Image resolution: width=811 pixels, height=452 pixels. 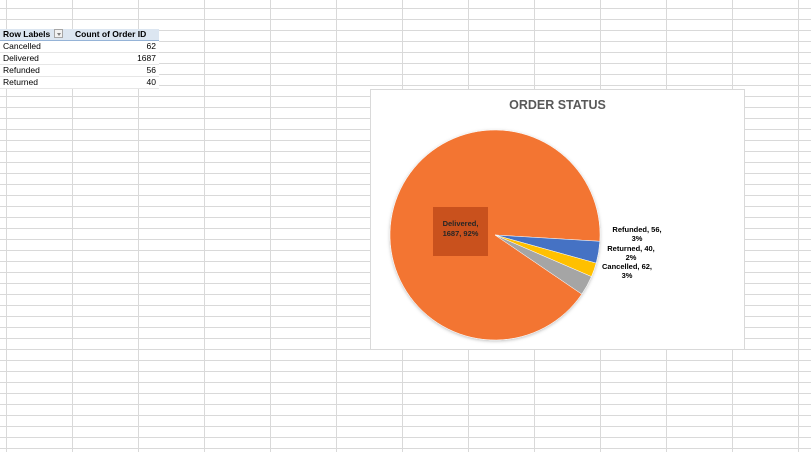 What do you see at coordinates (631, 248) in the screenshot?
I see `data-label-returned: Returned, 40,` at bounding box center [631, 248].